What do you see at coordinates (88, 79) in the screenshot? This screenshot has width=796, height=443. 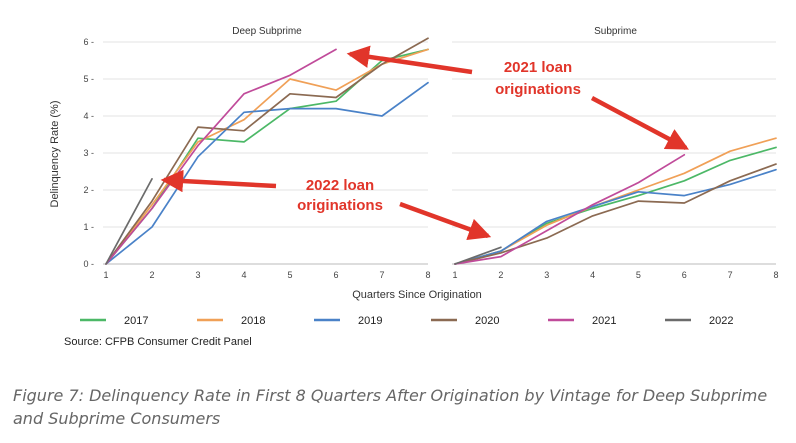 I see `y-tick-label: 5 -` at bounding box center [88, 79].